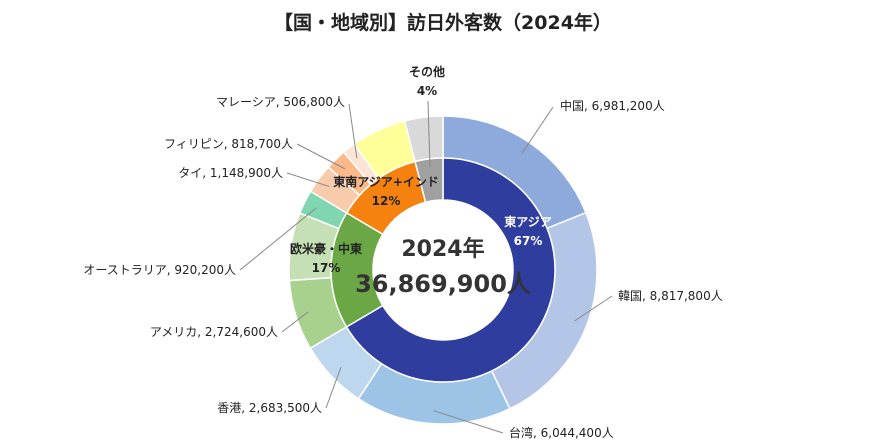 This screenshot has height=448, width=886. I want to click on outer-label-7: タイ, 1,148,900人, so click(230, 173).